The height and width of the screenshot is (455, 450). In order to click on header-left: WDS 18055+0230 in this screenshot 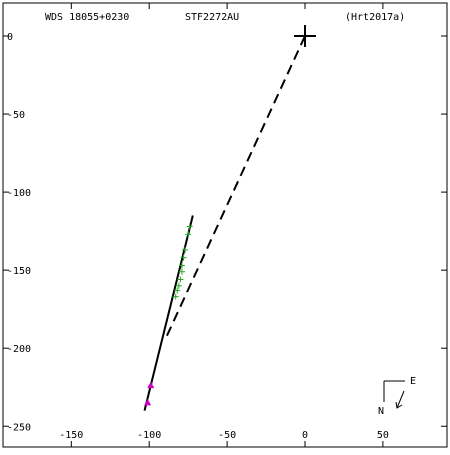, I will do `click(87, 17)`.